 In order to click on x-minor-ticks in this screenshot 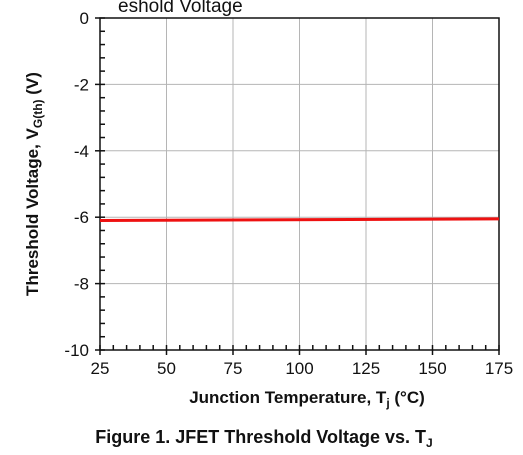, I will do `click(299, 347)`.